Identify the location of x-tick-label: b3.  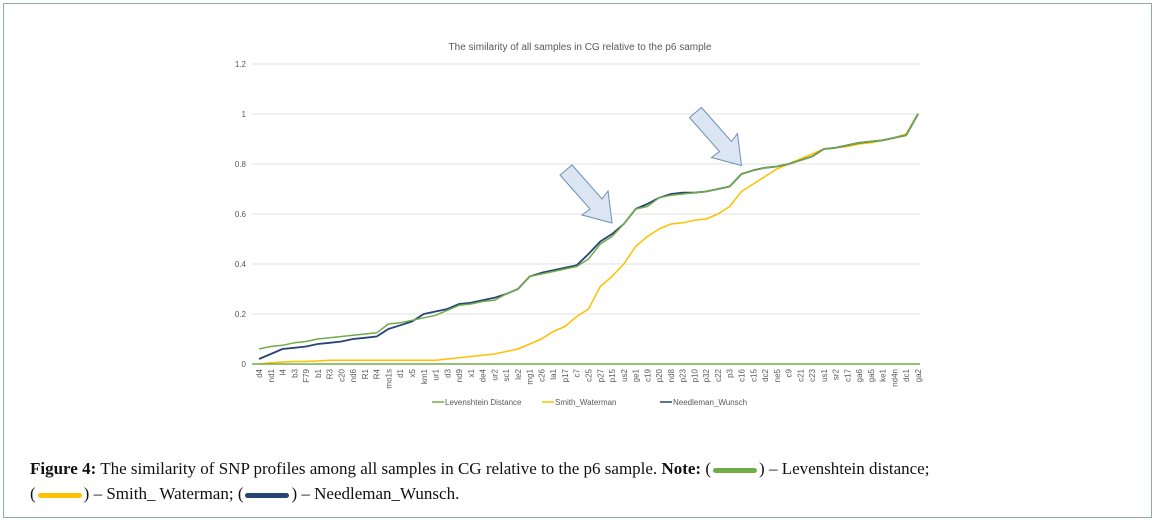
(294, 372).